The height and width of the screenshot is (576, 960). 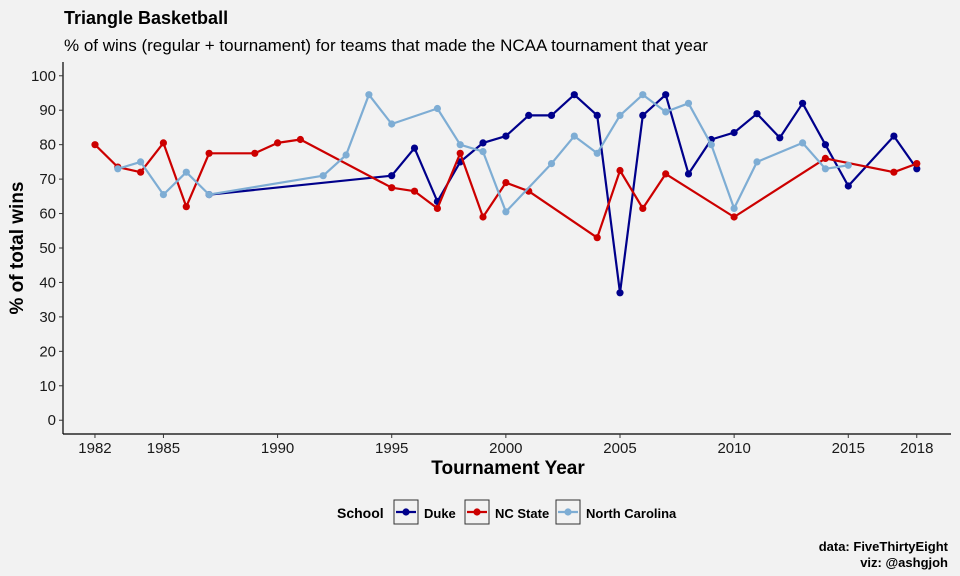 I want to click on y-tick-label: 90, so click(x=47, y=110).